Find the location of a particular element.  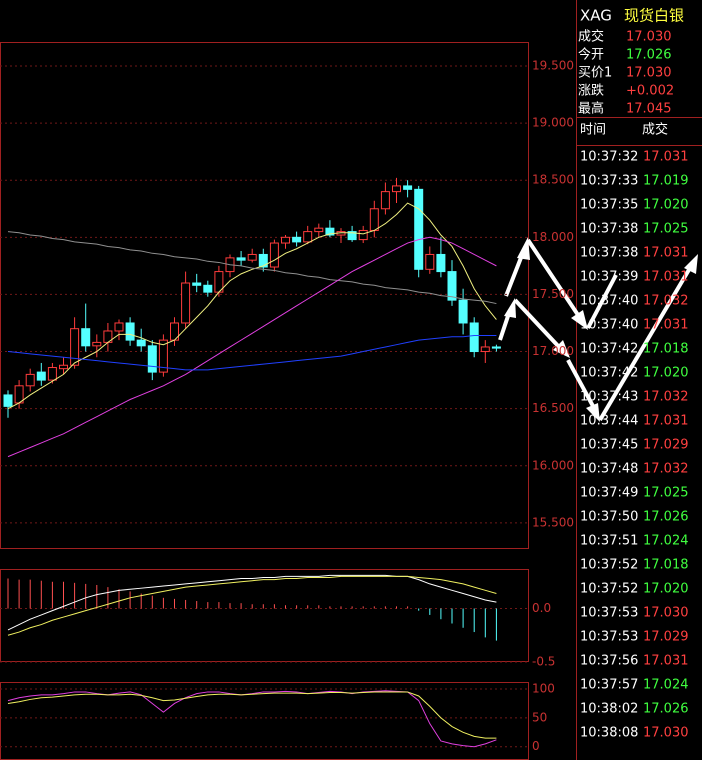

trade-time: 10:37:33 is located at coordinates (609, 181).